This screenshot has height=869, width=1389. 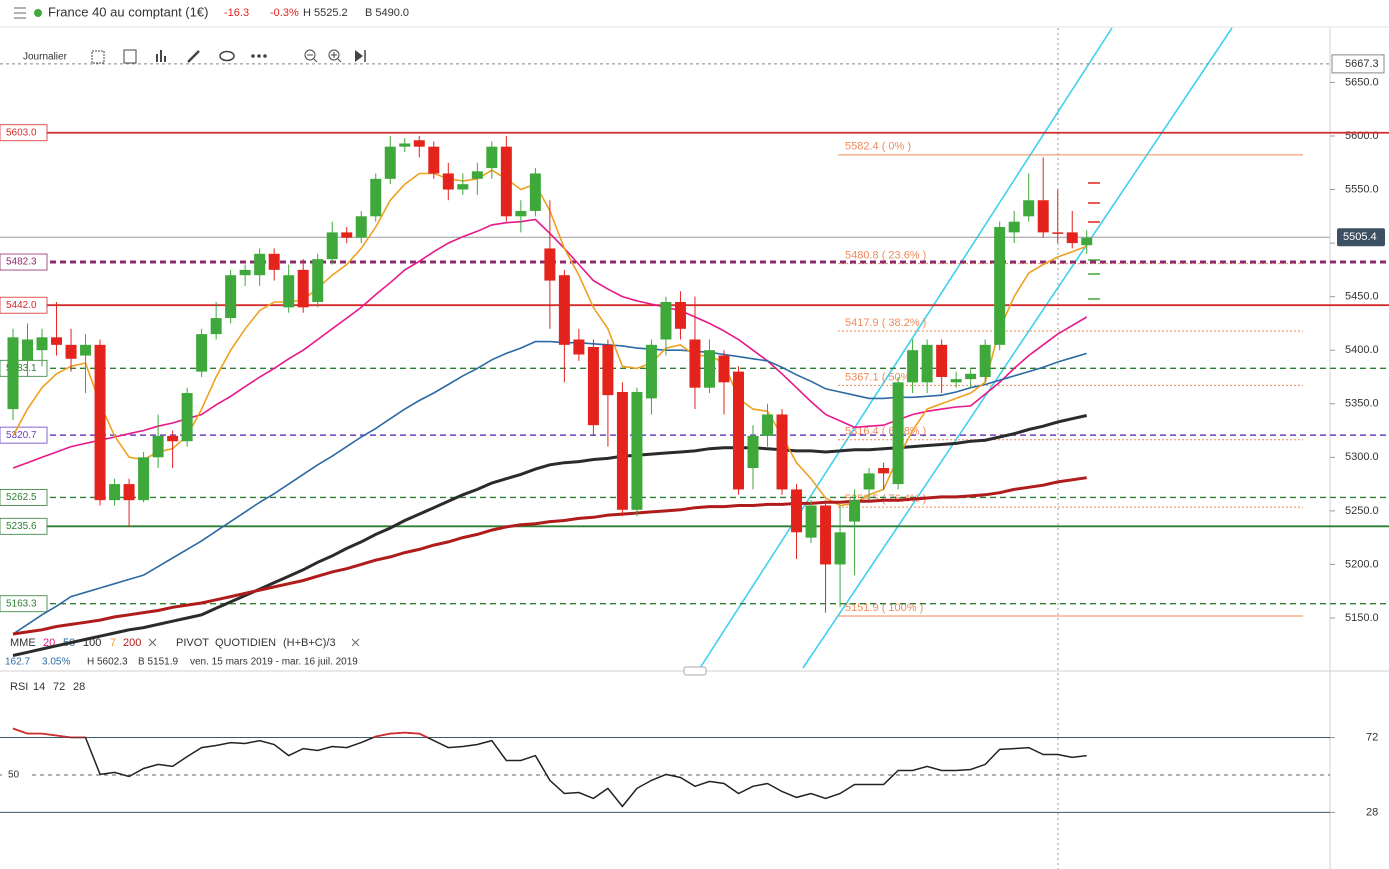 I want to click on rsi-param: 28, so click(x=79, y=687).